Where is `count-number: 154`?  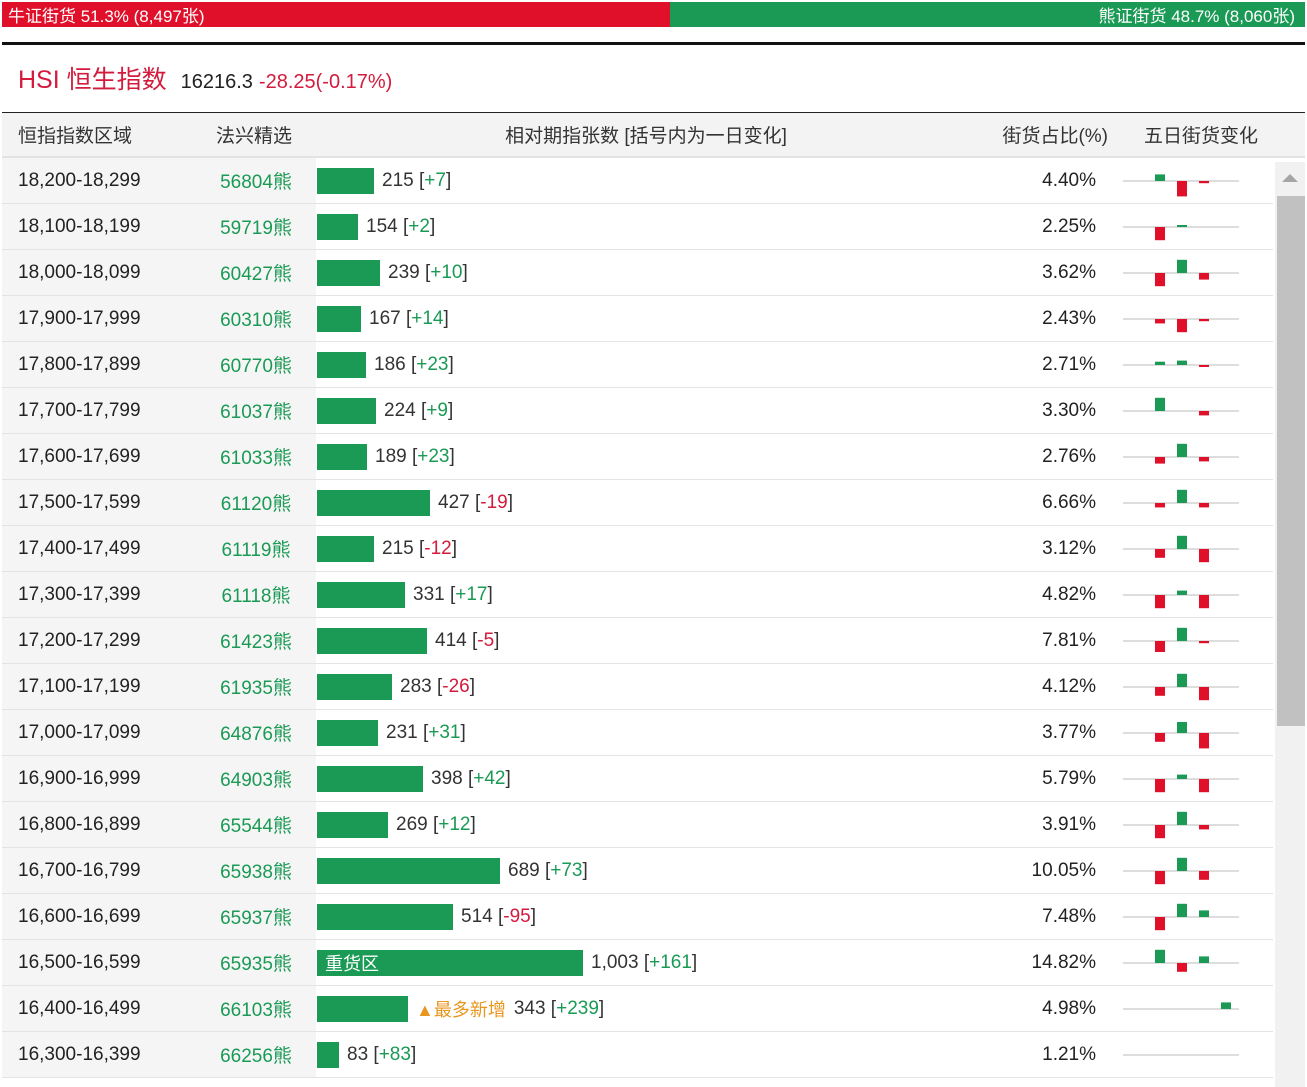
count-number: 154 is located at coordinates (382, 226).